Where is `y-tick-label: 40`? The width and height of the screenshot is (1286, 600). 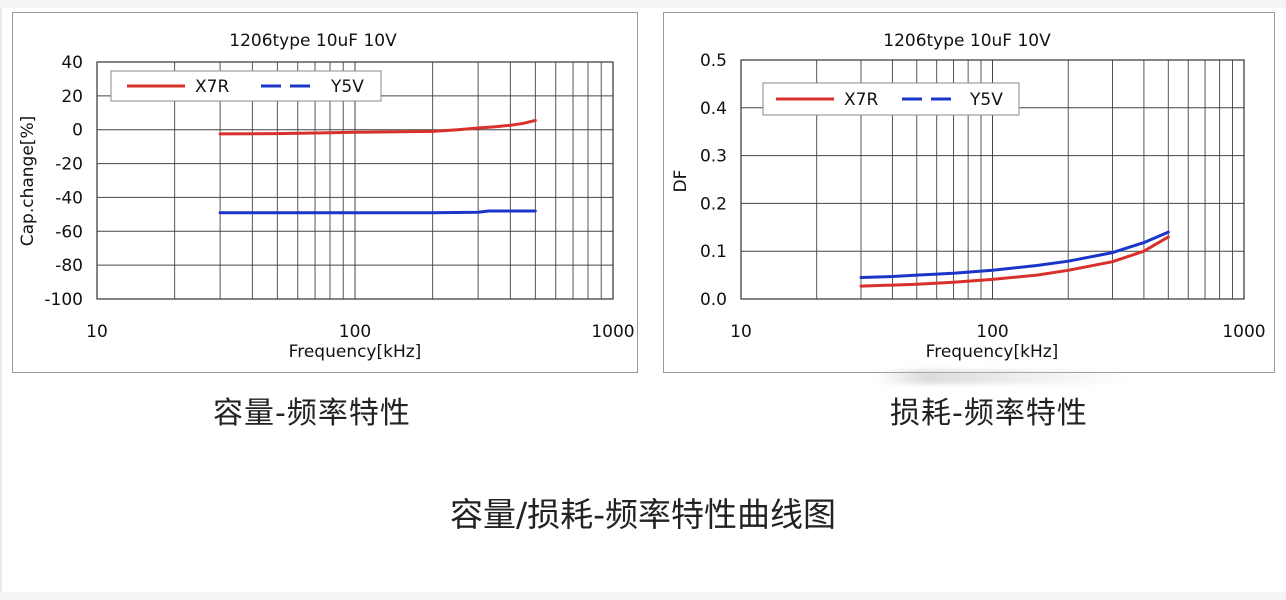
y-tick-label: 40 is located at coordinates (72, 63).